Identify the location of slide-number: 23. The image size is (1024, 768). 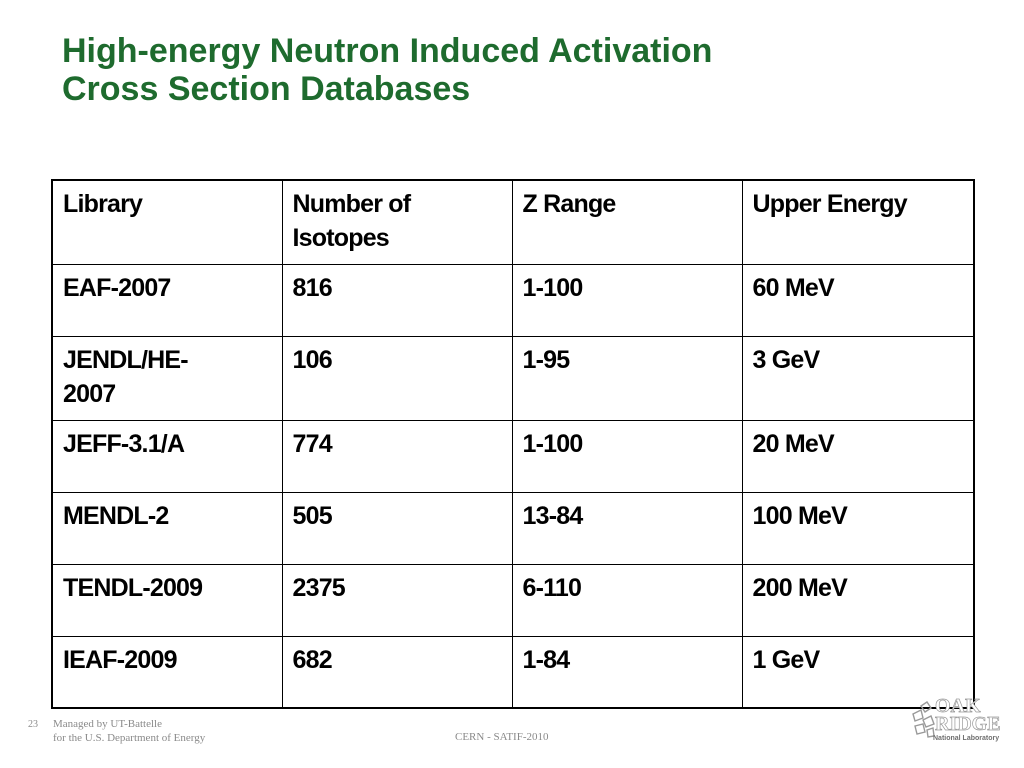
(33, 724).